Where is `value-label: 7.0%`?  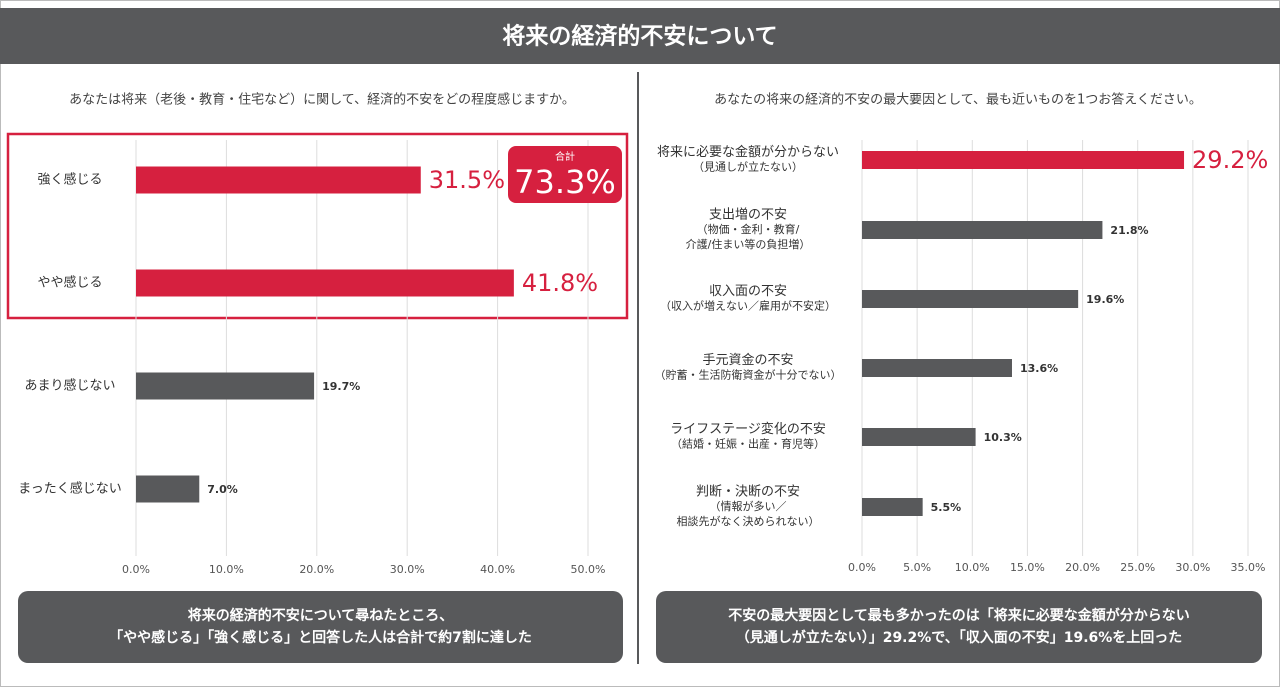
value-label: 7.0% is located at coordinates (222, 489).